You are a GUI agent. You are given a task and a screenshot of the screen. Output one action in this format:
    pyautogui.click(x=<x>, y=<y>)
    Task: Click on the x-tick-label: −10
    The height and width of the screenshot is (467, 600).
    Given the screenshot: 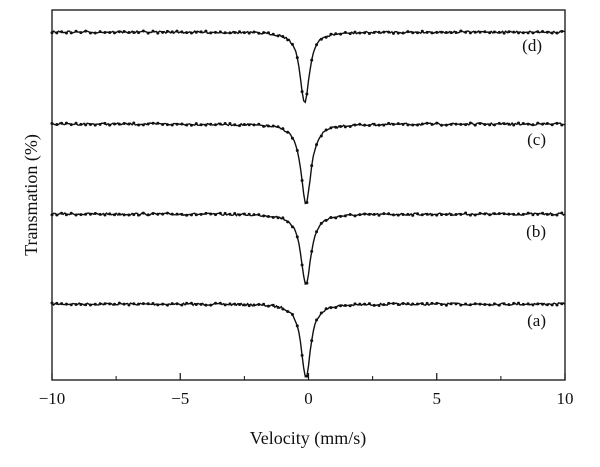 What is the action you would take?
    pyautogui.click(x=52, y=398)
    